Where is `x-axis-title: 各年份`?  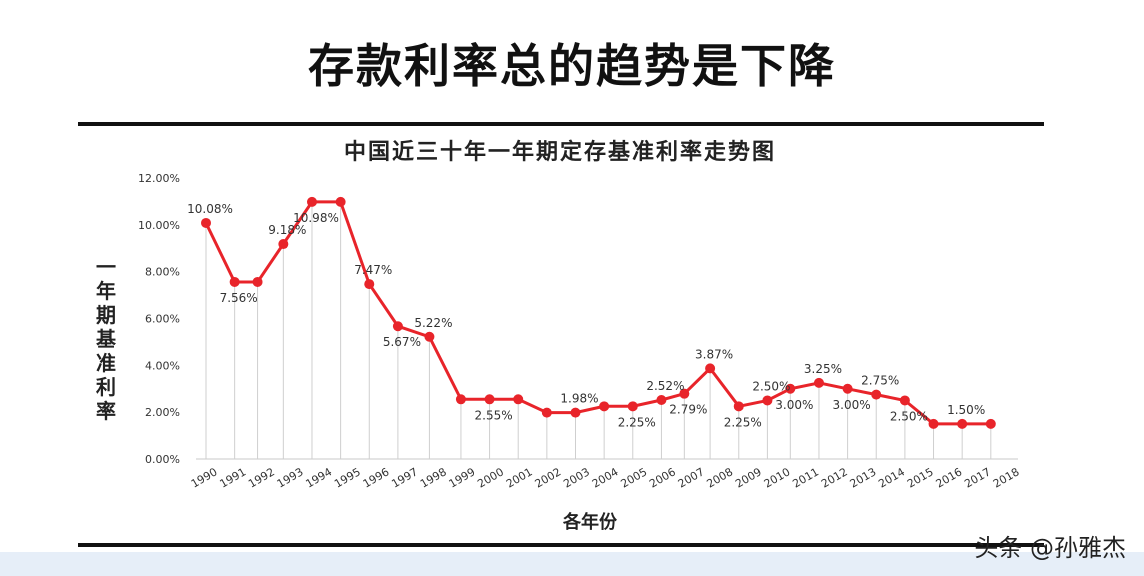
x-axis-title: 各年份 is located at coordinates (590, 522).